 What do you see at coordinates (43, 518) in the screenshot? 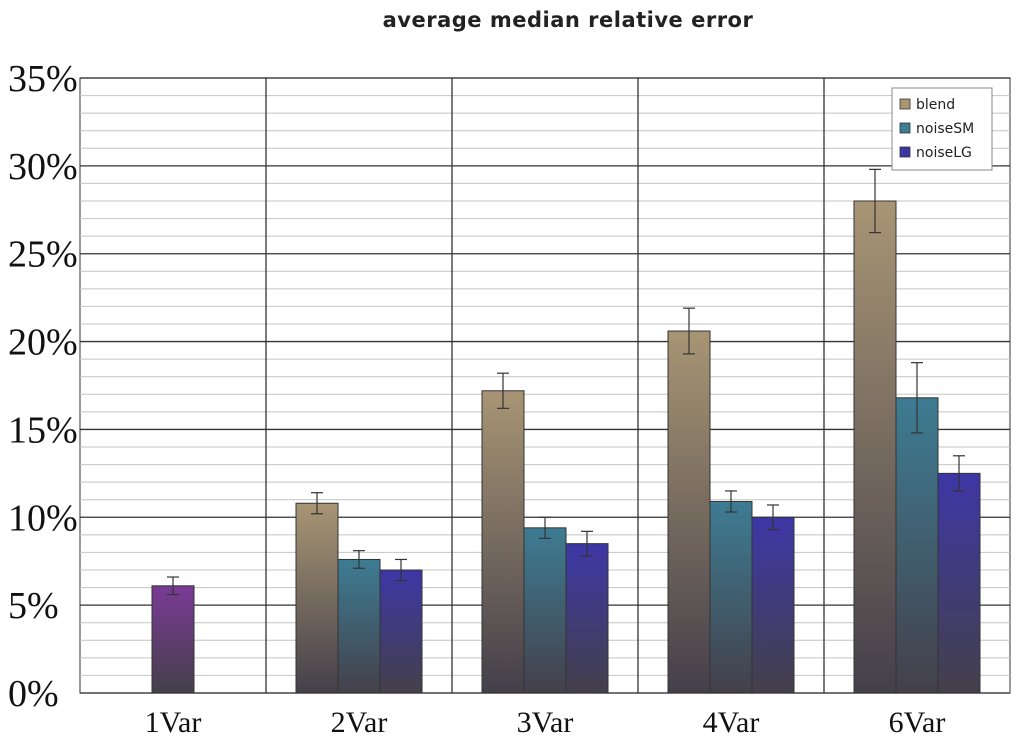
I see `y-tick-label: 10%` at bounding box center [43, 518].